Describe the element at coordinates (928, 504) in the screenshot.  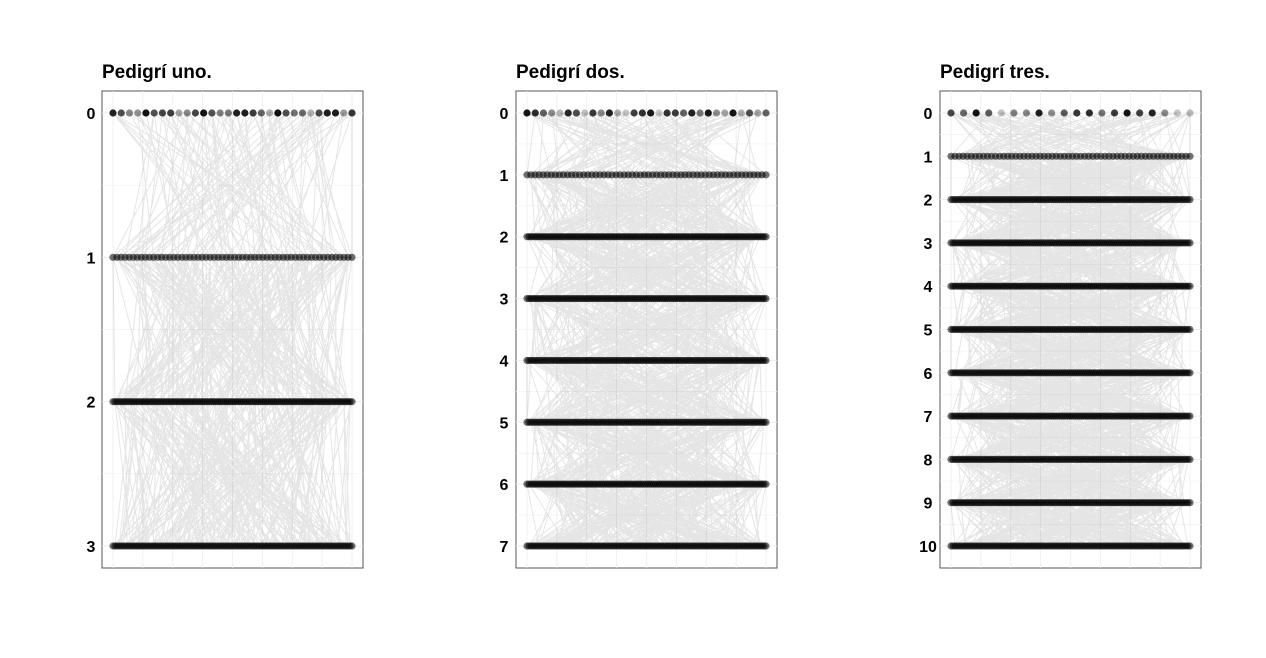
I see `generation-label: 9` at that location.